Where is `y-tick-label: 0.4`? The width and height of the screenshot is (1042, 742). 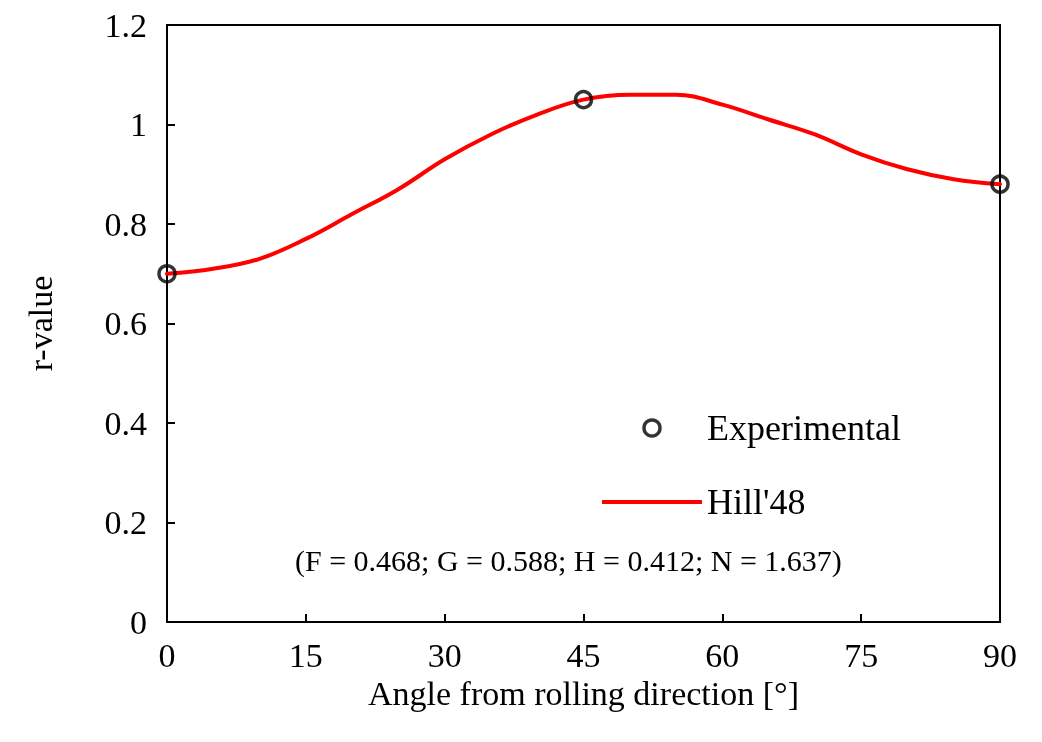
y-tick-label: 0.4 is located at coordinates (125, 423).